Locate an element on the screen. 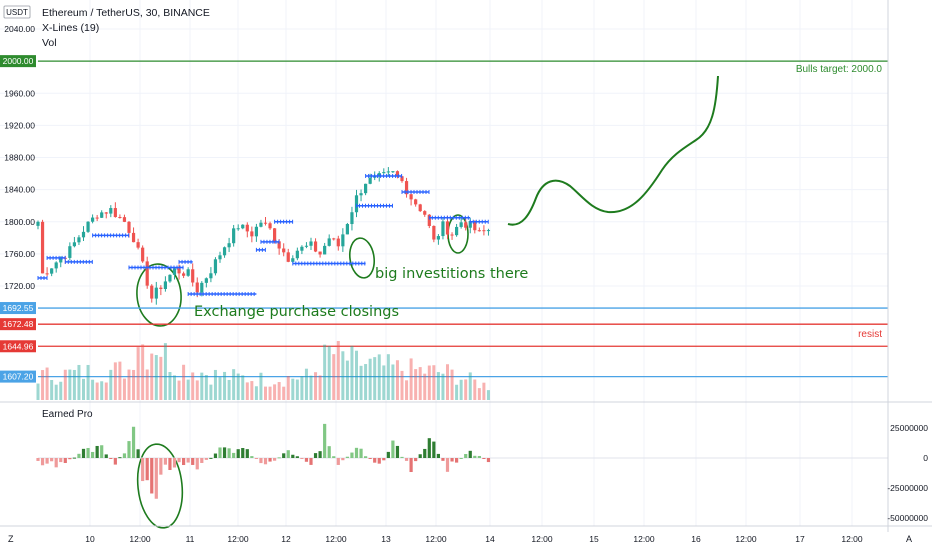 The width and height of the screenshot is (932, 550). indicator-title: X-Lines (19) is located at coordinates (70, 28).